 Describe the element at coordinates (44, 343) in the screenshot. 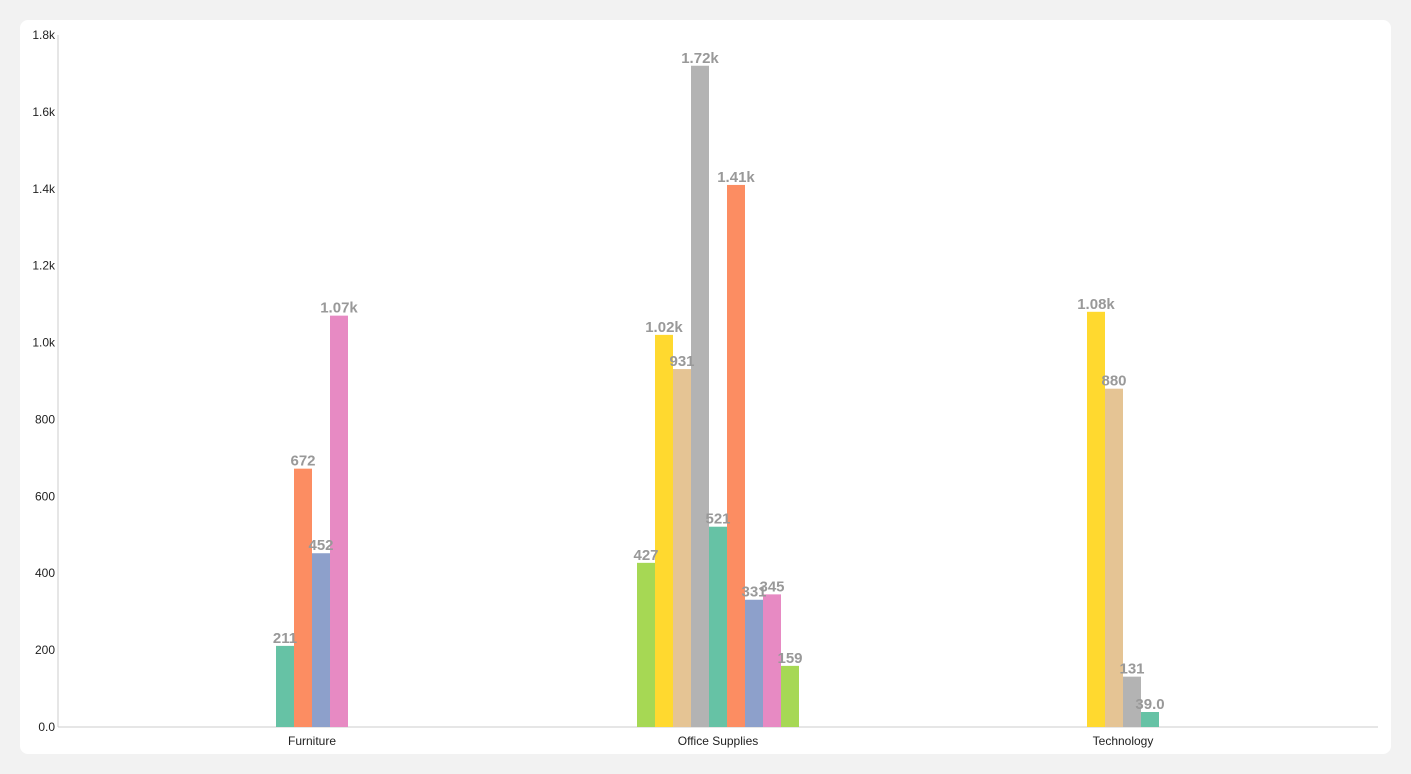

I see `y-tick-label: 1.0k` at that location.